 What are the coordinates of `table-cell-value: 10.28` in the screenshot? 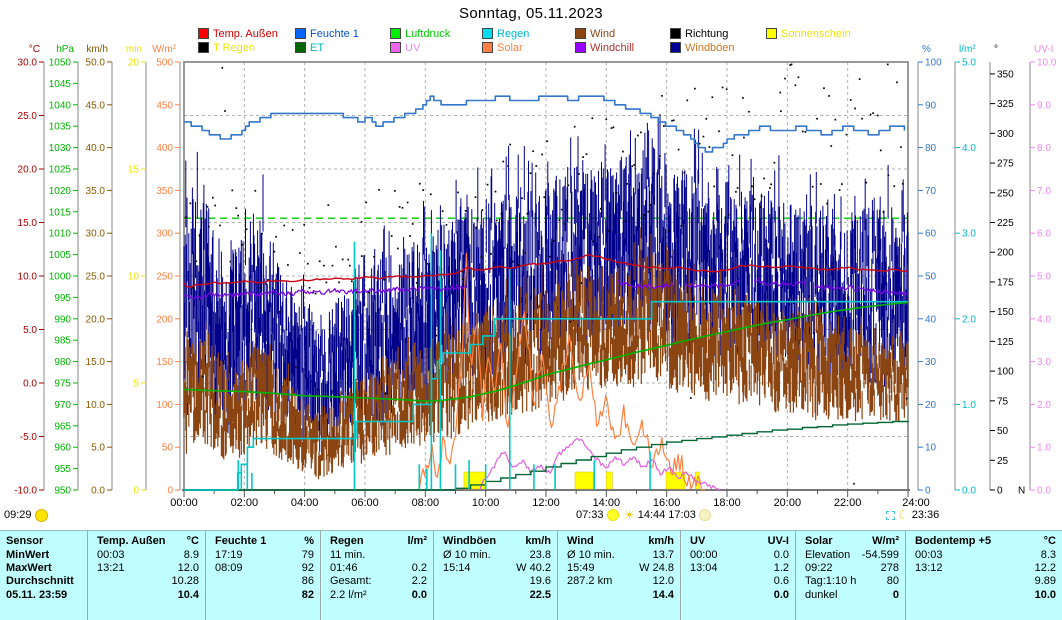 It's located at (185, 581).